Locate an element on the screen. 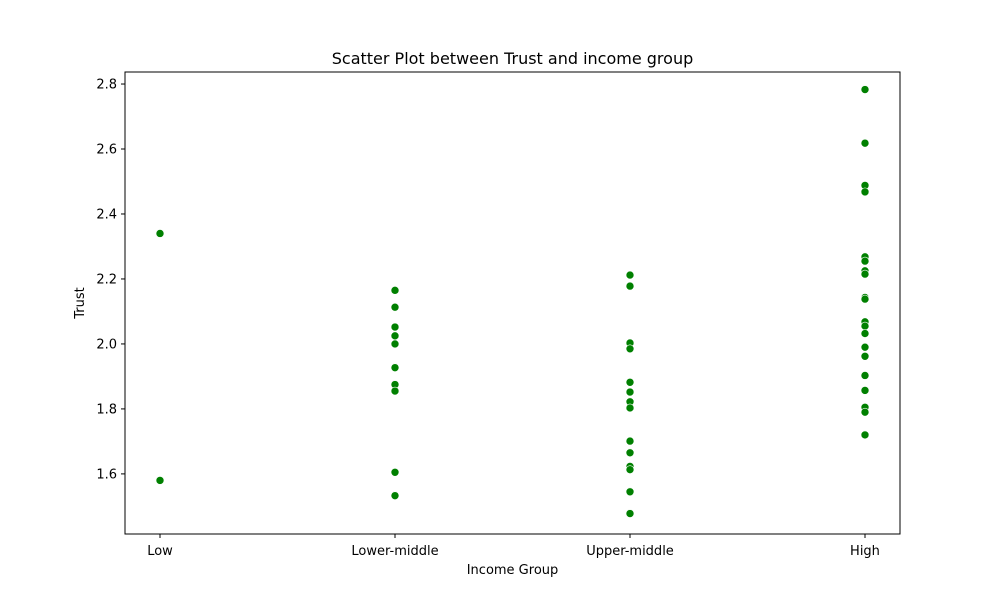 This screenshot has height=604, width=1000. x-axis-label: Income Group is located at coordinates (513, 570).